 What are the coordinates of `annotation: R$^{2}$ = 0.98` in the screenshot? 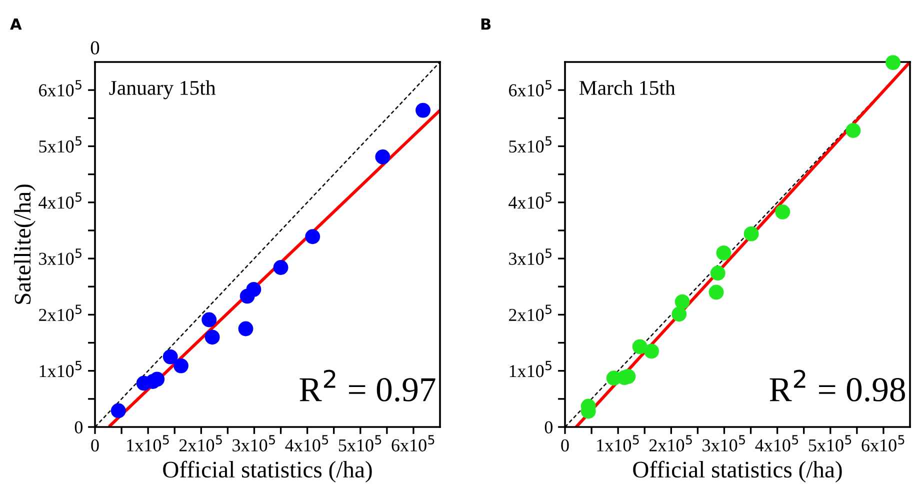 It's located at (837, 386).